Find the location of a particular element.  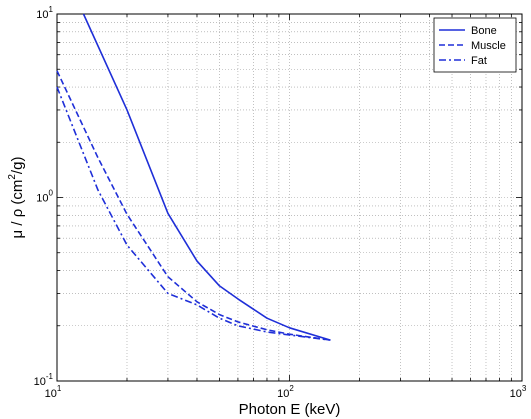

y-tick-label: 10⁰ is located at coordinates (44, 197).